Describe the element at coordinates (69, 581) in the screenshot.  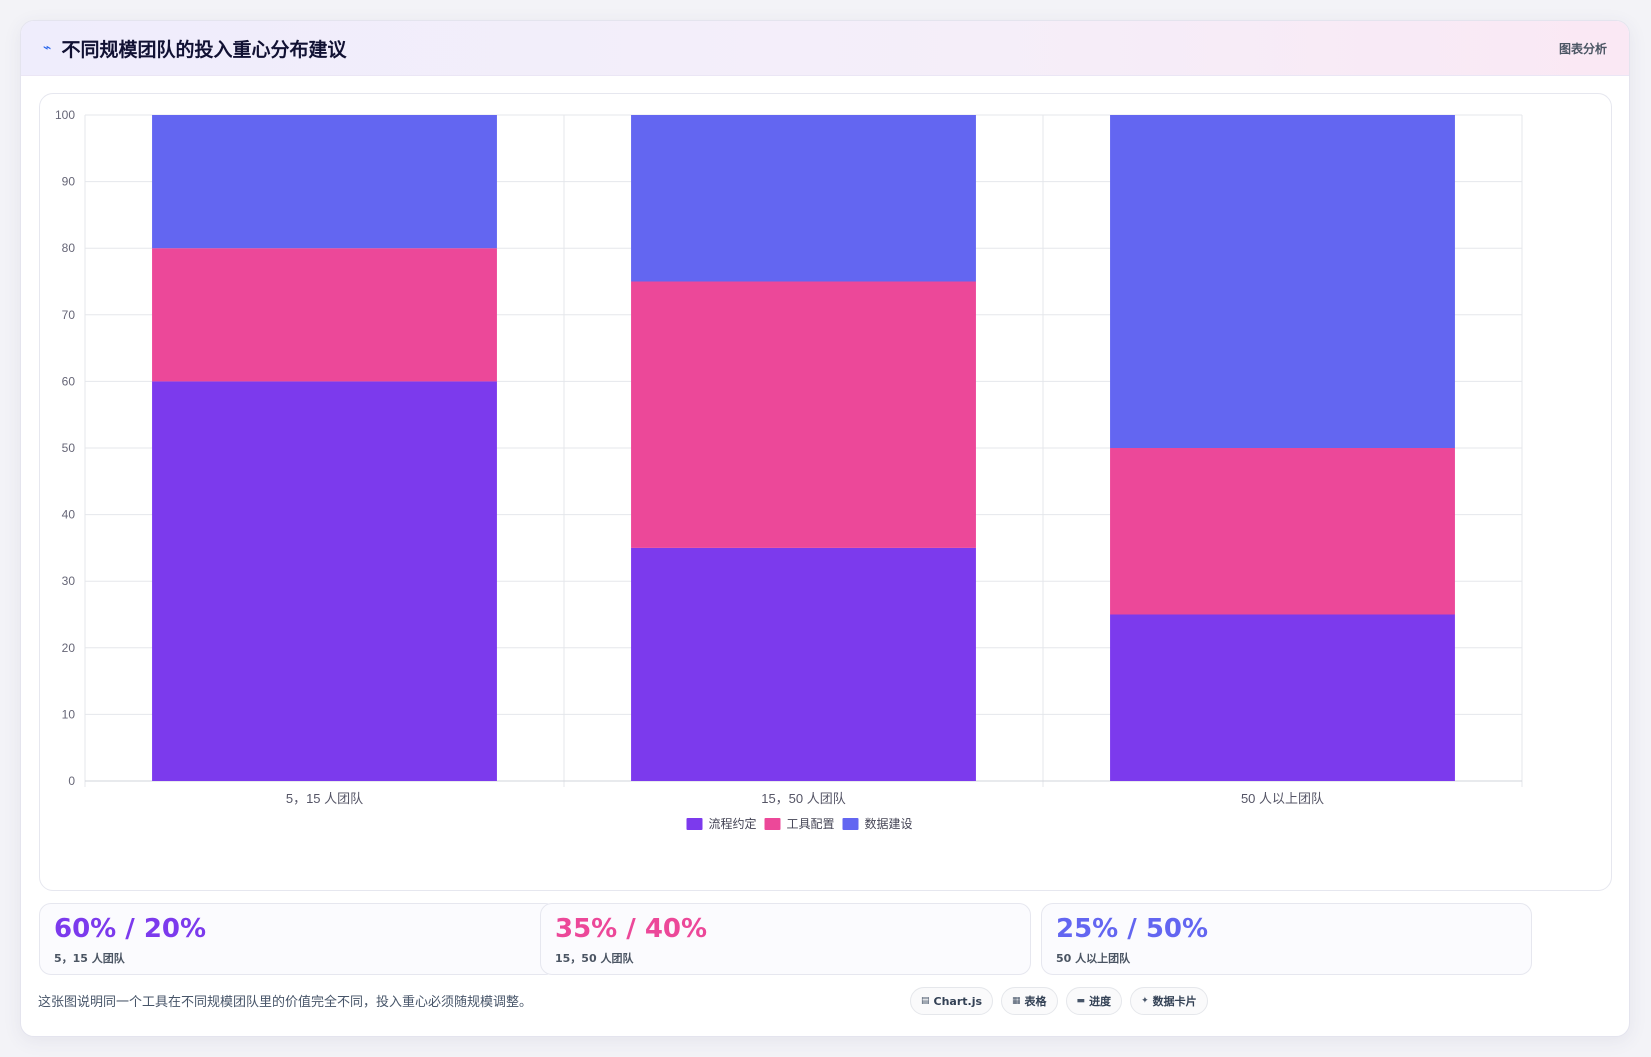
I see `y-tick-label: 30` at that location.